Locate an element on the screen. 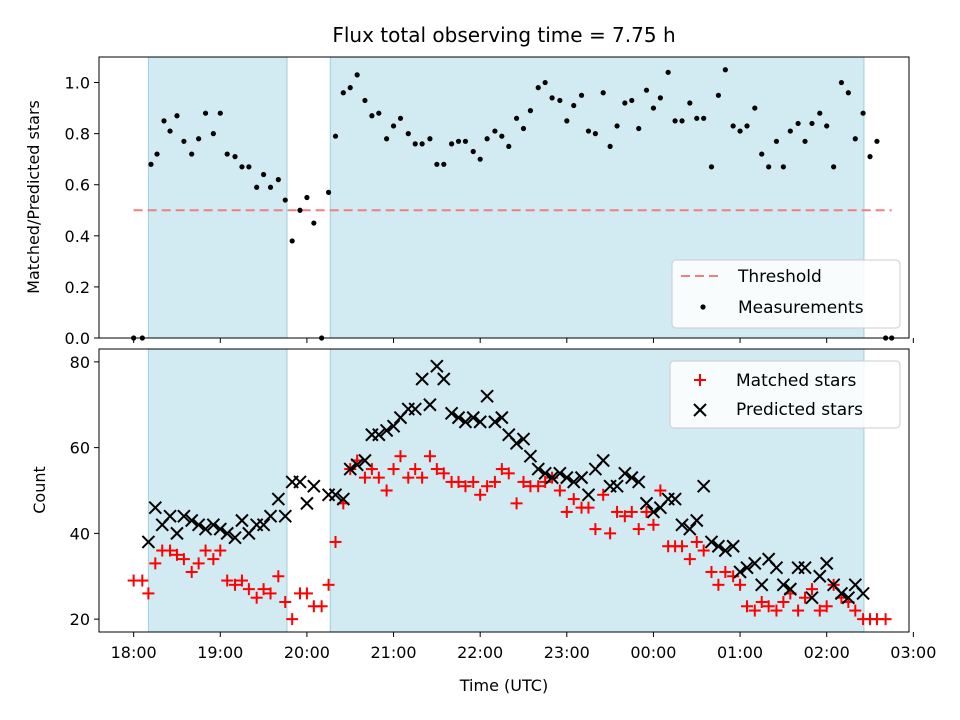 The height and width of the screenshot is (720, 960). top-y-ticks: 0.0 0.2 0.4 0.6 0.8 1.0 is located at coordinates (82, 211).